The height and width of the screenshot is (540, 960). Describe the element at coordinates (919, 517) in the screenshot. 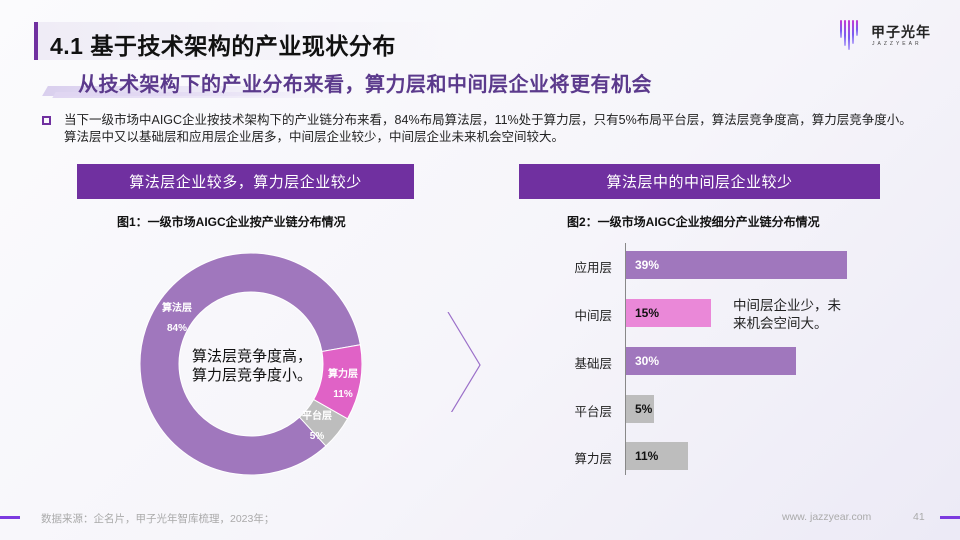

I see `page-number: 41` at that location.